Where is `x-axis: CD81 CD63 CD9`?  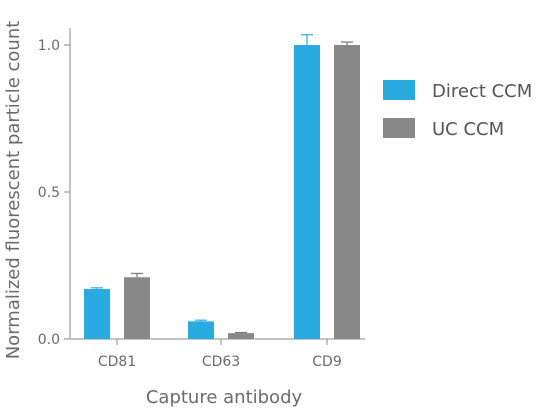
x-axis: CD81 CD63 CD9 is located at coordinates (217, 354).